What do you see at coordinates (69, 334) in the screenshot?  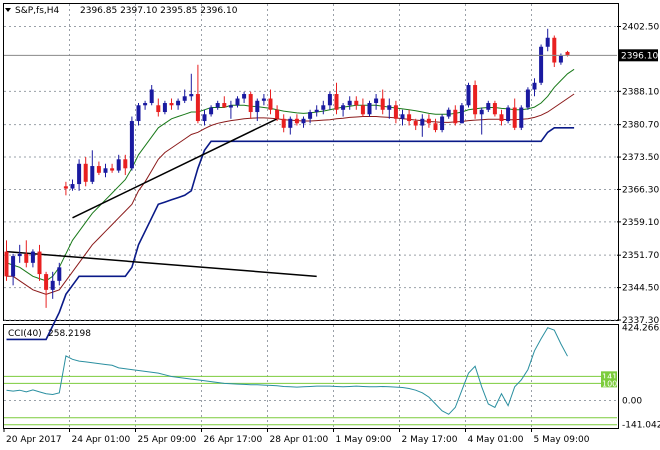 I see `cci-value: 258.2198` at bounding box center [69, 334].